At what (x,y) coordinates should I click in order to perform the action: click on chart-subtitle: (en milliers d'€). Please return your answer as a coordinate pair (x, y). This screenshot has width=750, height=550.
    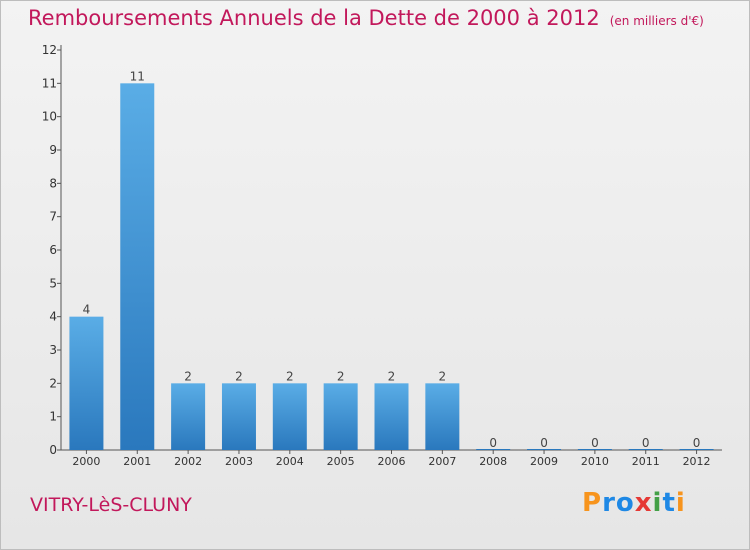
    Looking at the image, I should click on (656, 21).